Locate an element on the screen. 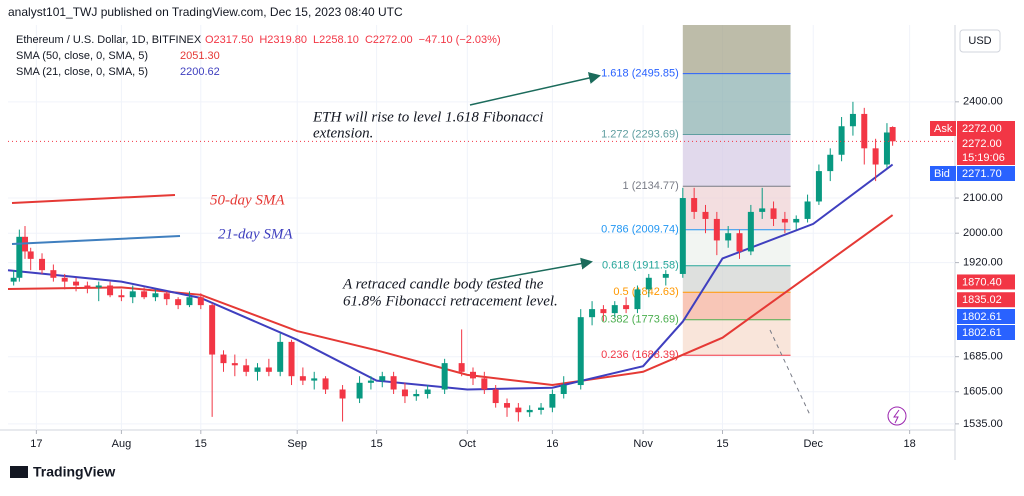 The width and height of the screenshot is (1024, 496). annotation: ETH will rise to level 1.618 Fibonacci is located at coordinates (427, 117).